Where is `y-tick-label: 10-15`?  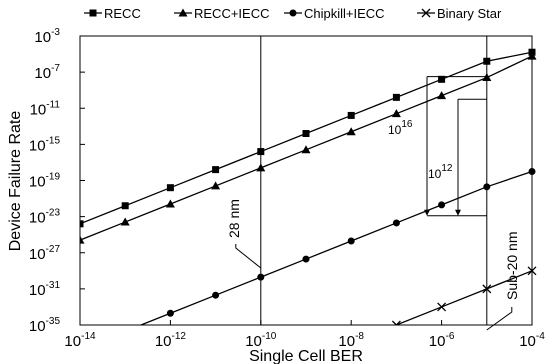 y-tick-label: 10-15 is located at coordinates (45, 144).